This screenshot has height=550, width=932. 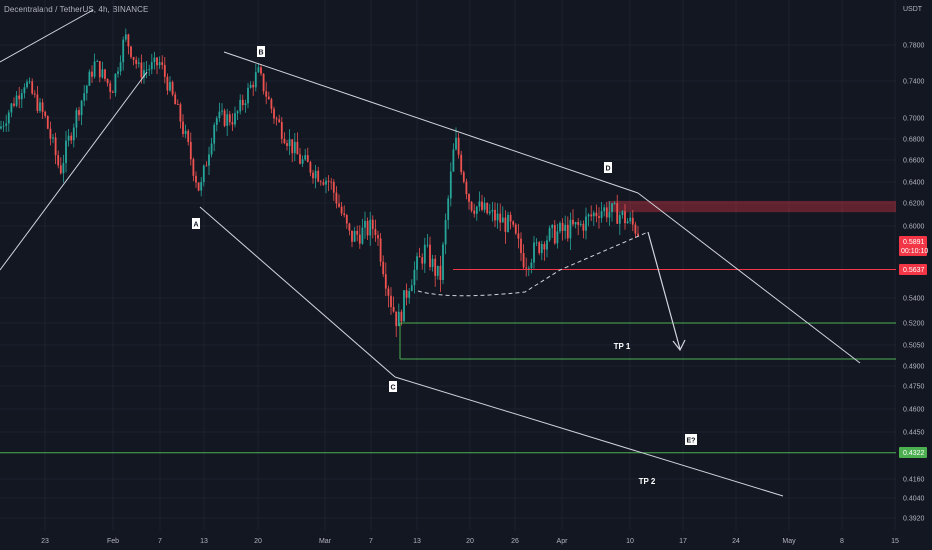 I want to click on y-tick-label: 0.6600, so click(x=914, y=161).